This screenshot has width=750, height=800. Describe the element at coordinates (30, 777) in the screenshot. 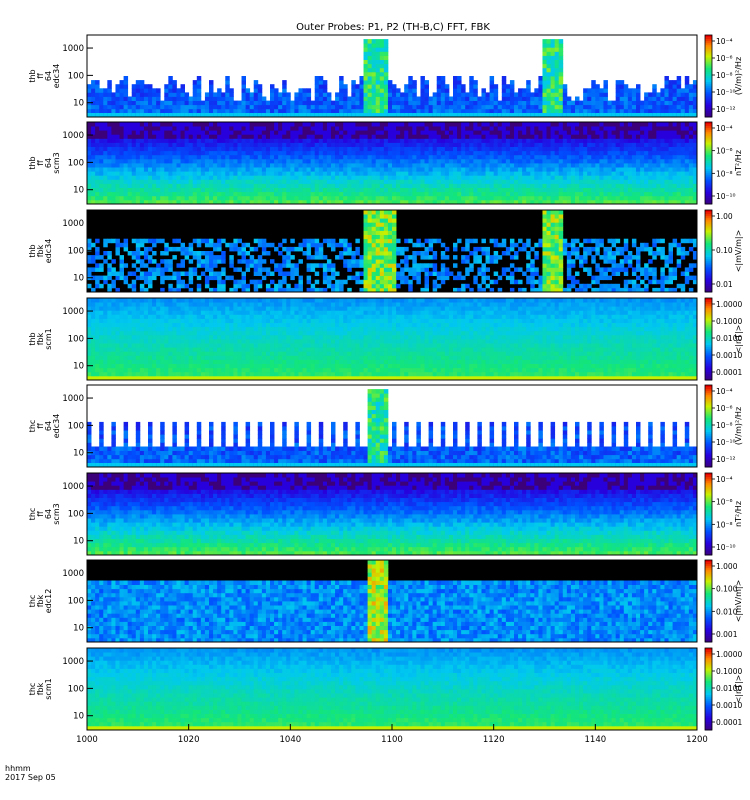

I see `x-axis-label-line-2: 2017 Sep 05` at that location.